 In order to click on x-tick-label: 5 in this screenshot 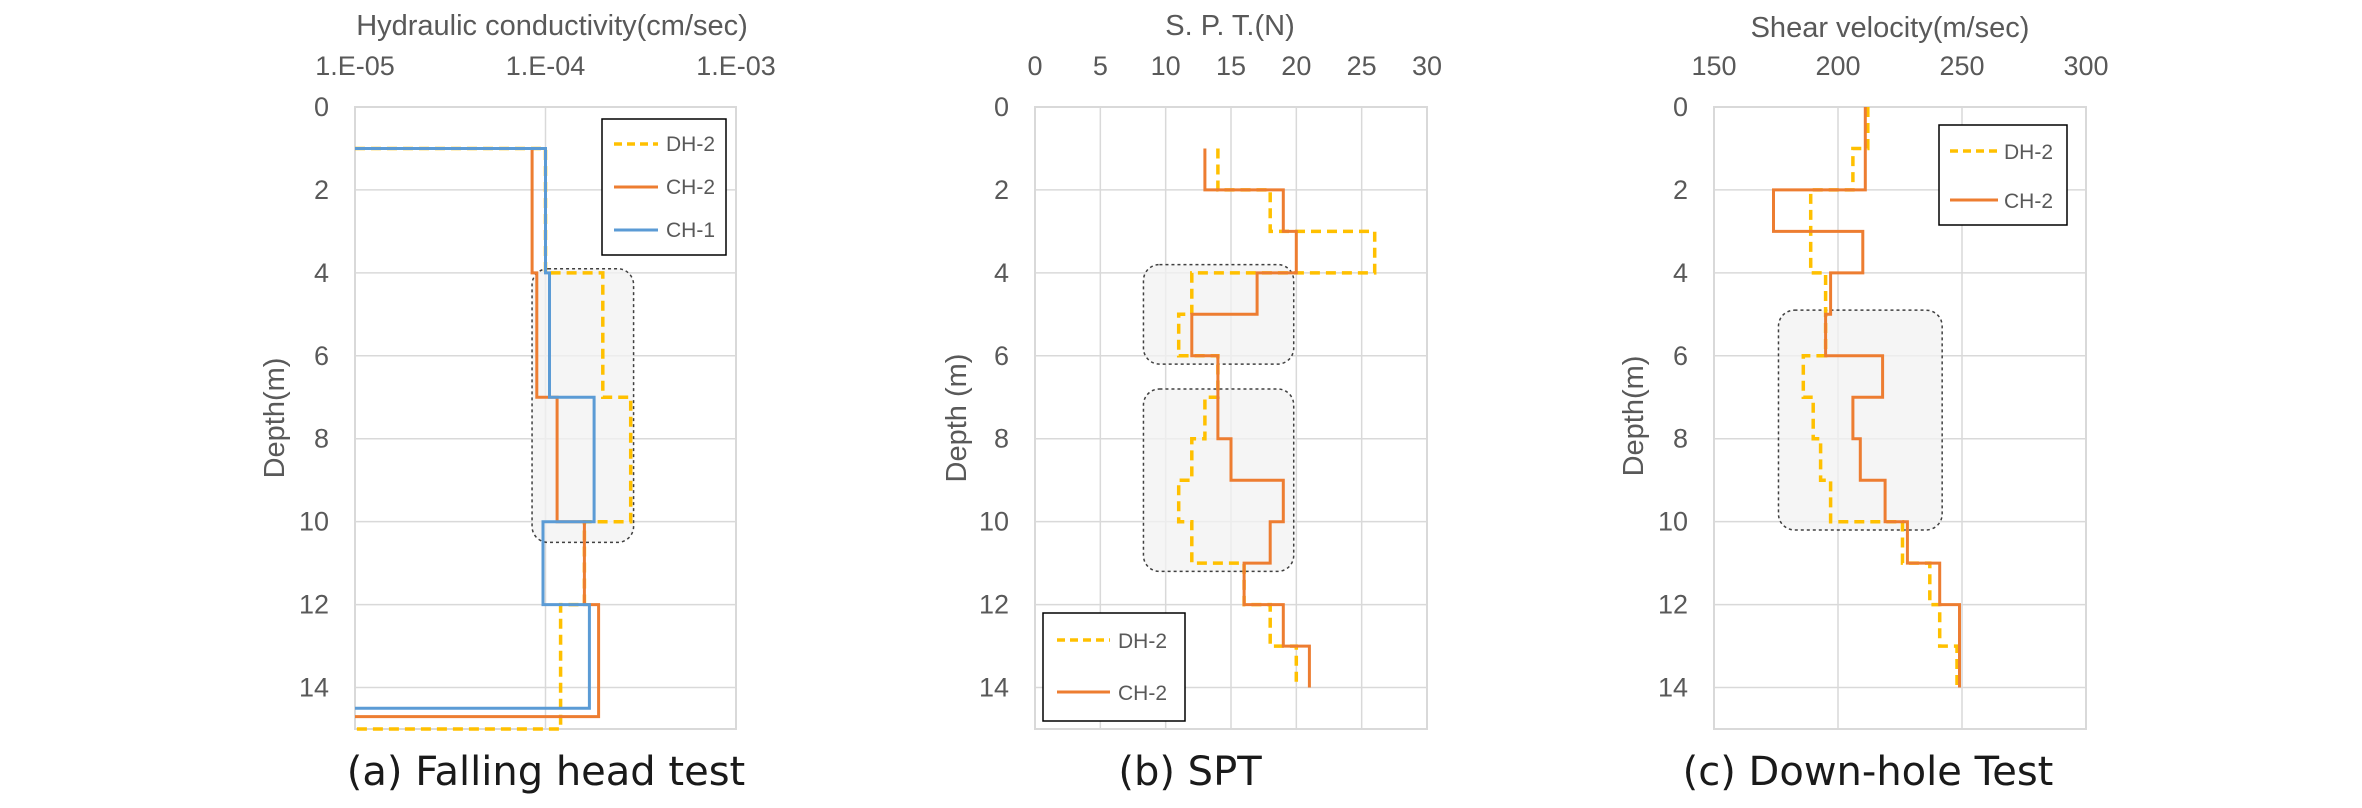, I will do `click(1100, 66)`.